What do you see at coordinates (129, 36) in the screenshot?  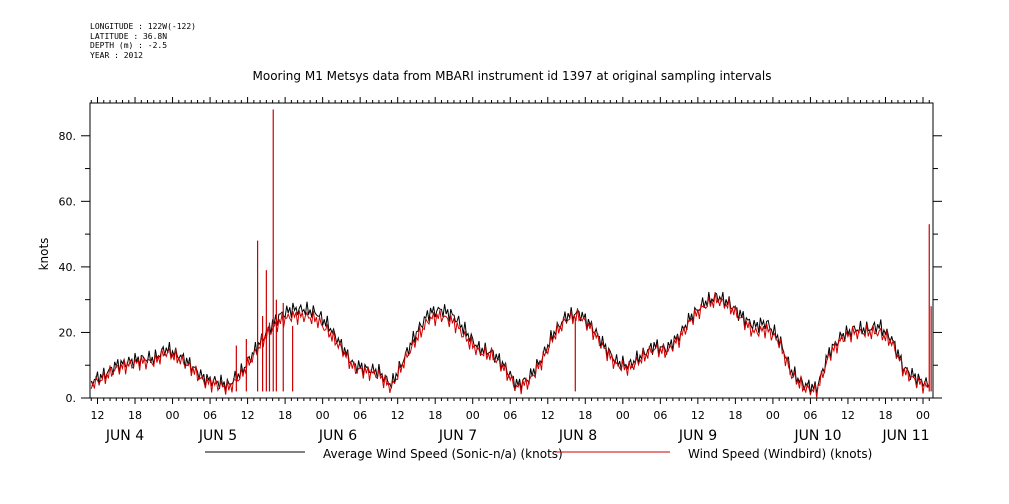 I see `meta-latitude: LATITUDE : 36.8N` at bounding box center [129, 36].